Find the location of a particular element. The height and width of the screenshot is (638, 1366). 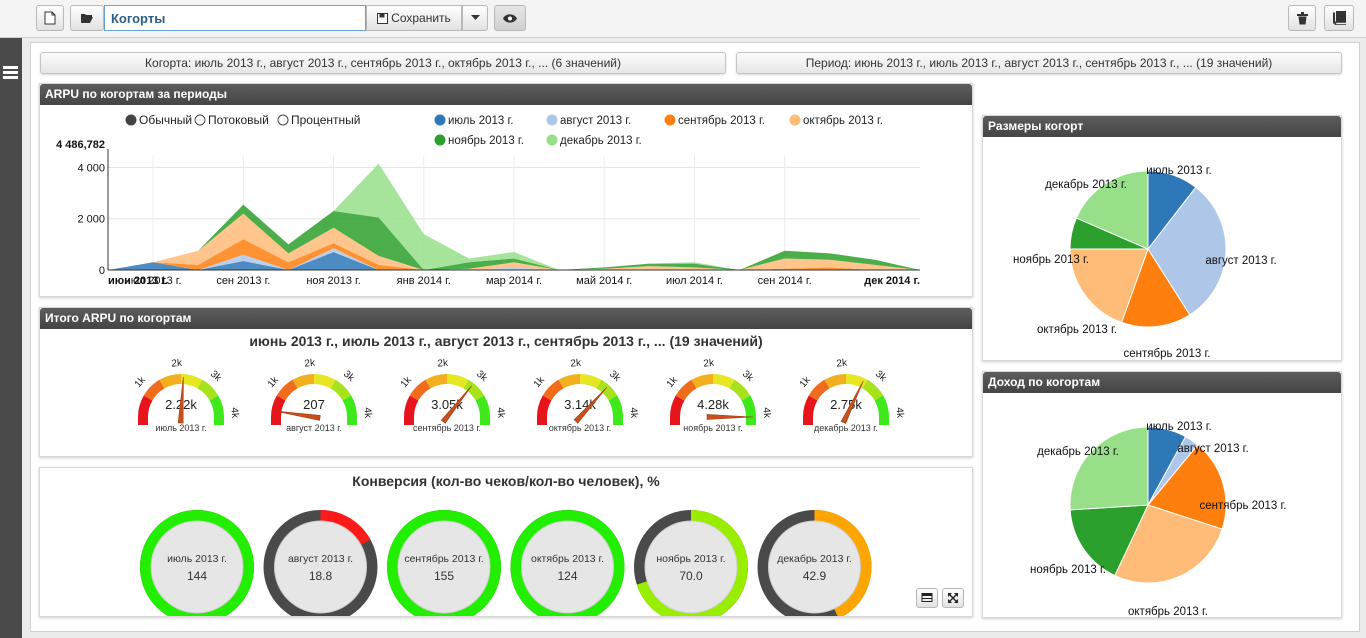

mode-radio-normal: Обычный is located at coordinates (158, 120).